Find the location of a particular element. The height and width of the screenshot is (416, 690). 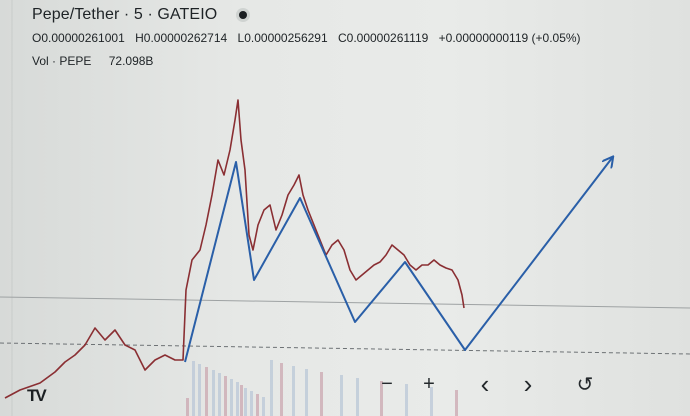

change-value: +0.00000000119 (+0.05%) is located at coordinates (509, 38).